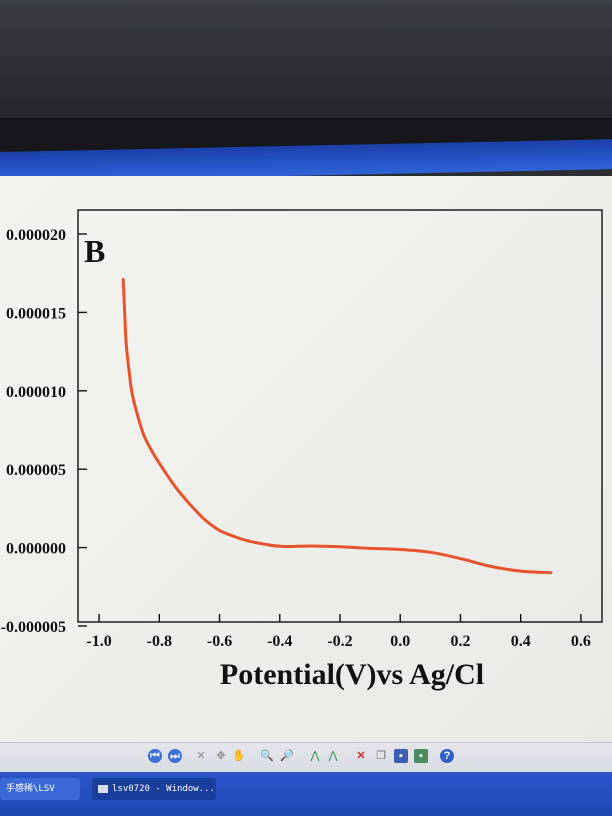  What do you see at coordinates (421, 756) in the screenshot?
I see `export-icon: ▪` at bounding box center [421, 756].